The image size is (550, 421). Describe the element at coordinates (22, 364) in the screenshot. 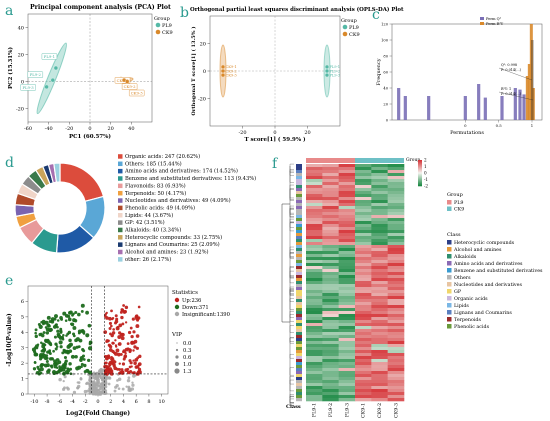

I see `volcano-ytick-label-2: 2` at that location.